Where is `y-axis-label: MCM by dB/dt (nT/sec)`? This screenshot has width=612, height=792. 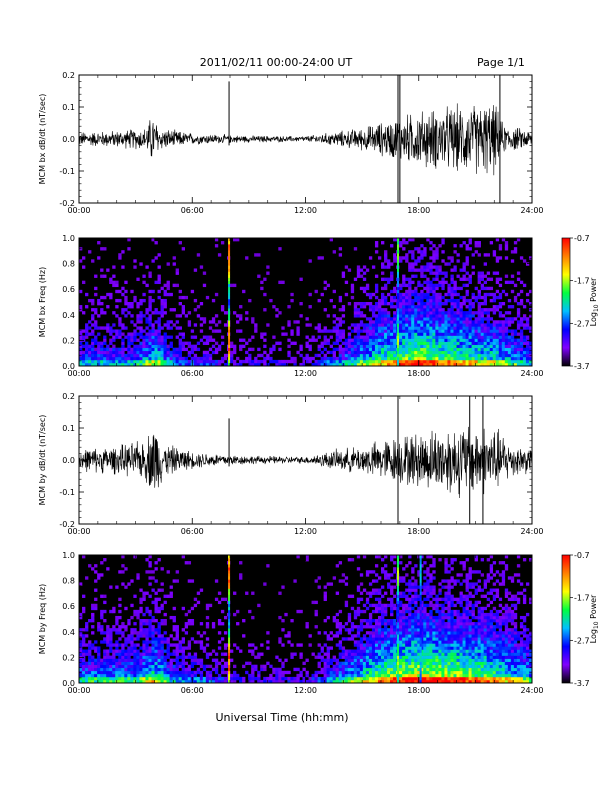 y-axis-label: MCM by dB/dt (nT/sec) is located at coordinates (42, 460).